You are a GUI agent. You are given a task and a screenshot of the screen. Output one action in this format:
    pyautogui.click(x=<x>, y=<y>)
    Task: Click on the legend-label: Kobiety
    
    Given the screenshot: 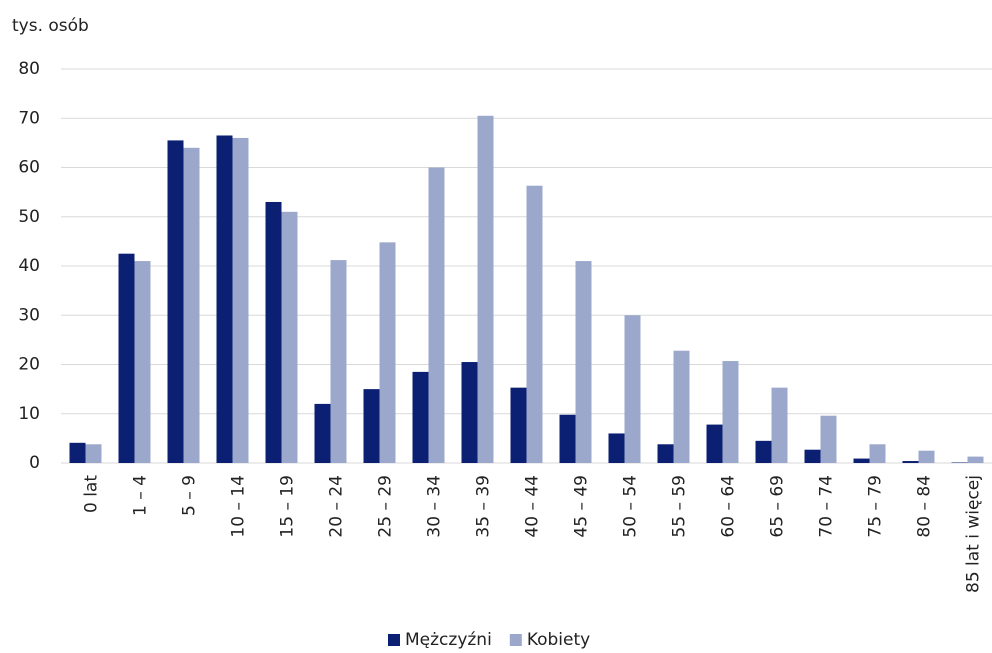 What is the action you would take?
    pyautogui.click(x=558, y=640)
    